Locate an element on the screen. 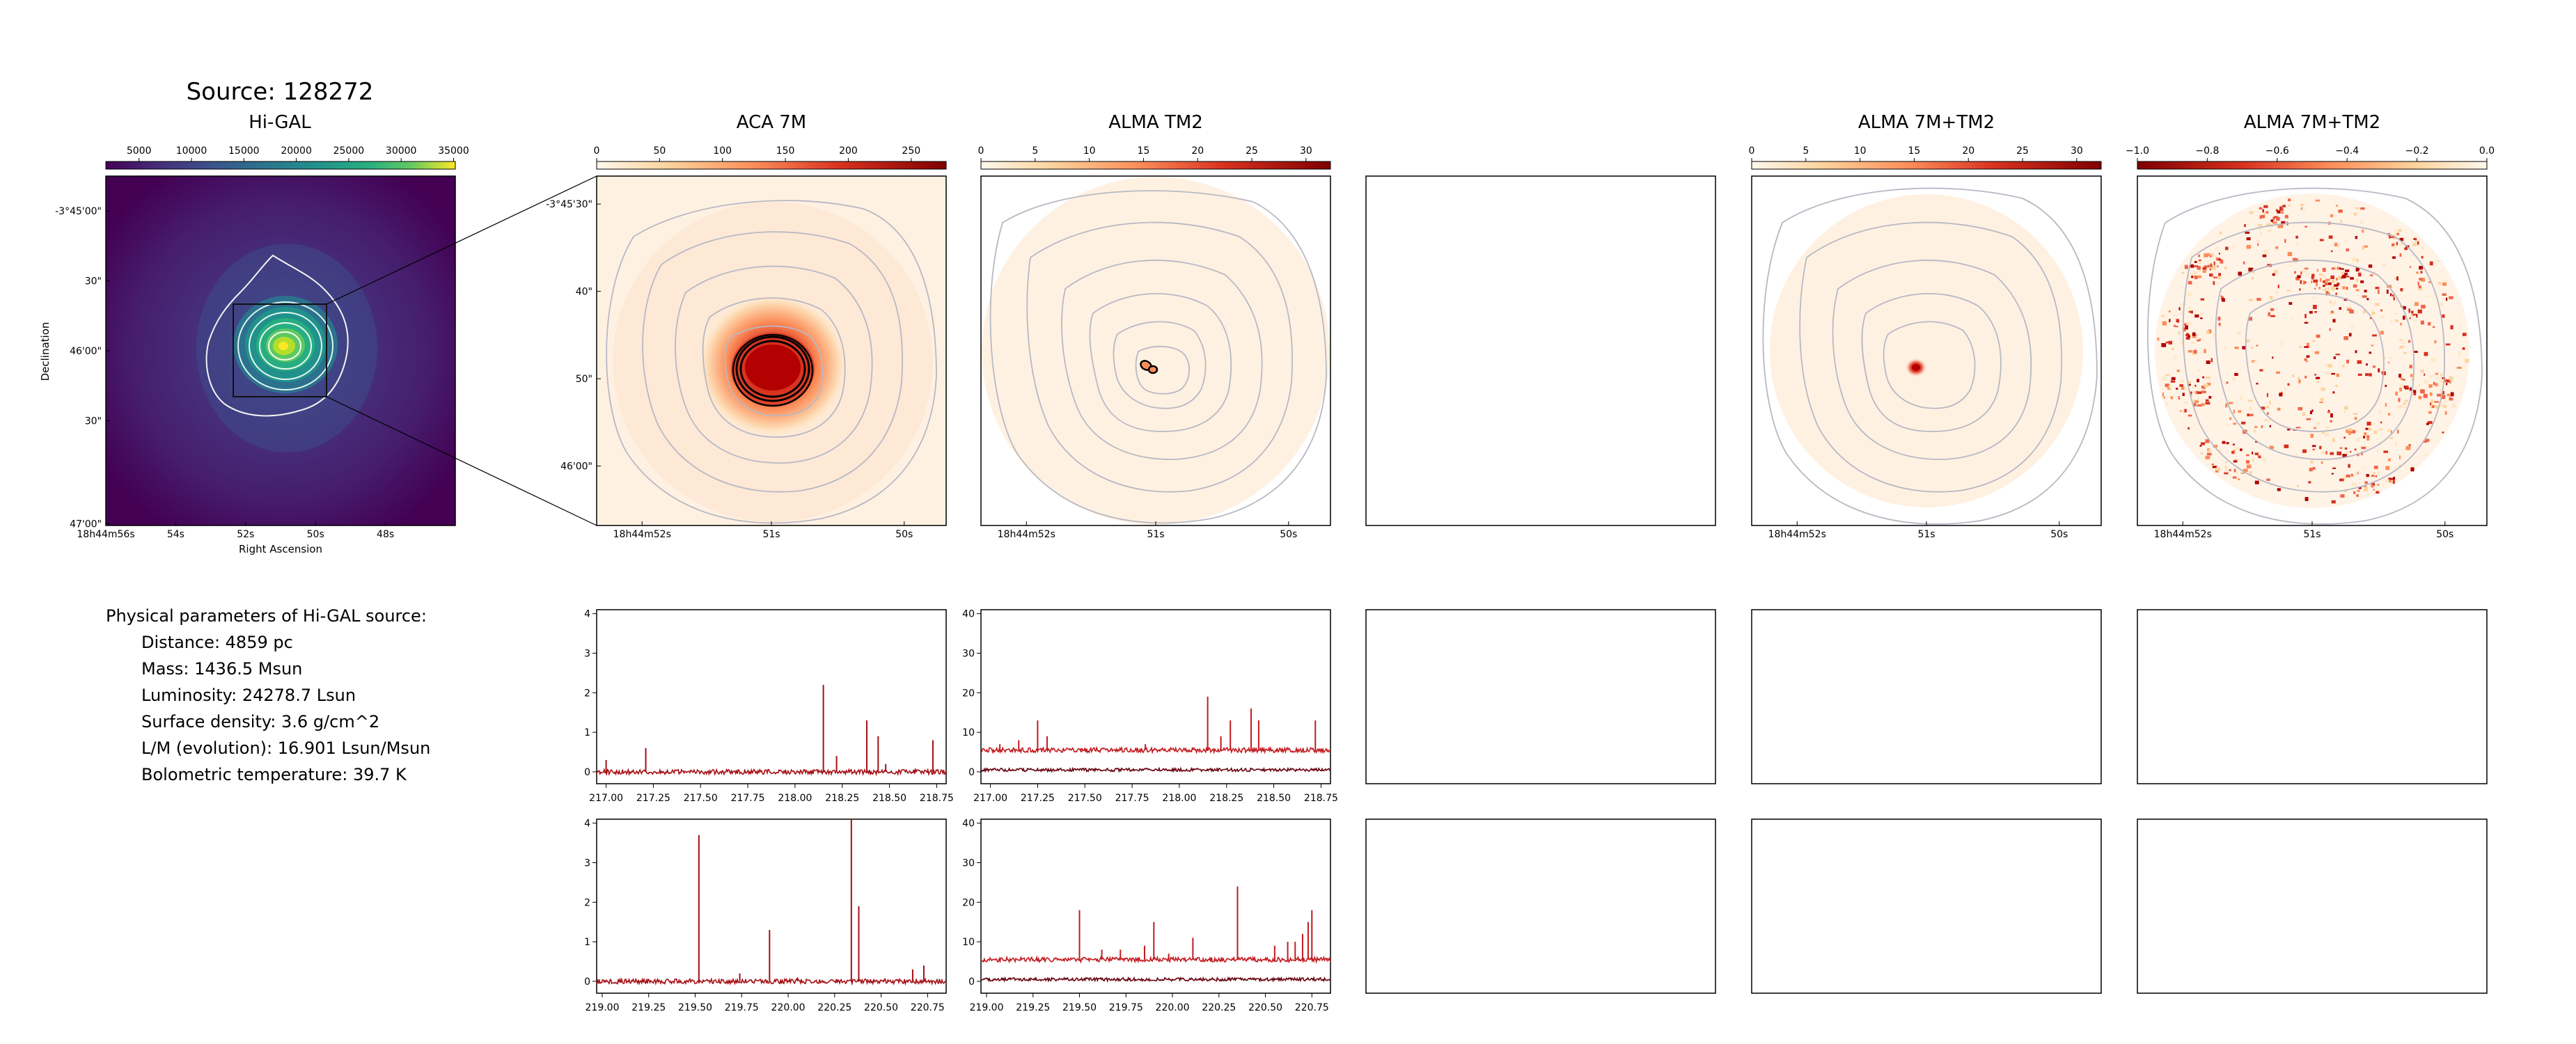 This screenshot has width=2576, height=1044. y-tick-label: 40 is located at coordinates (968, 824).